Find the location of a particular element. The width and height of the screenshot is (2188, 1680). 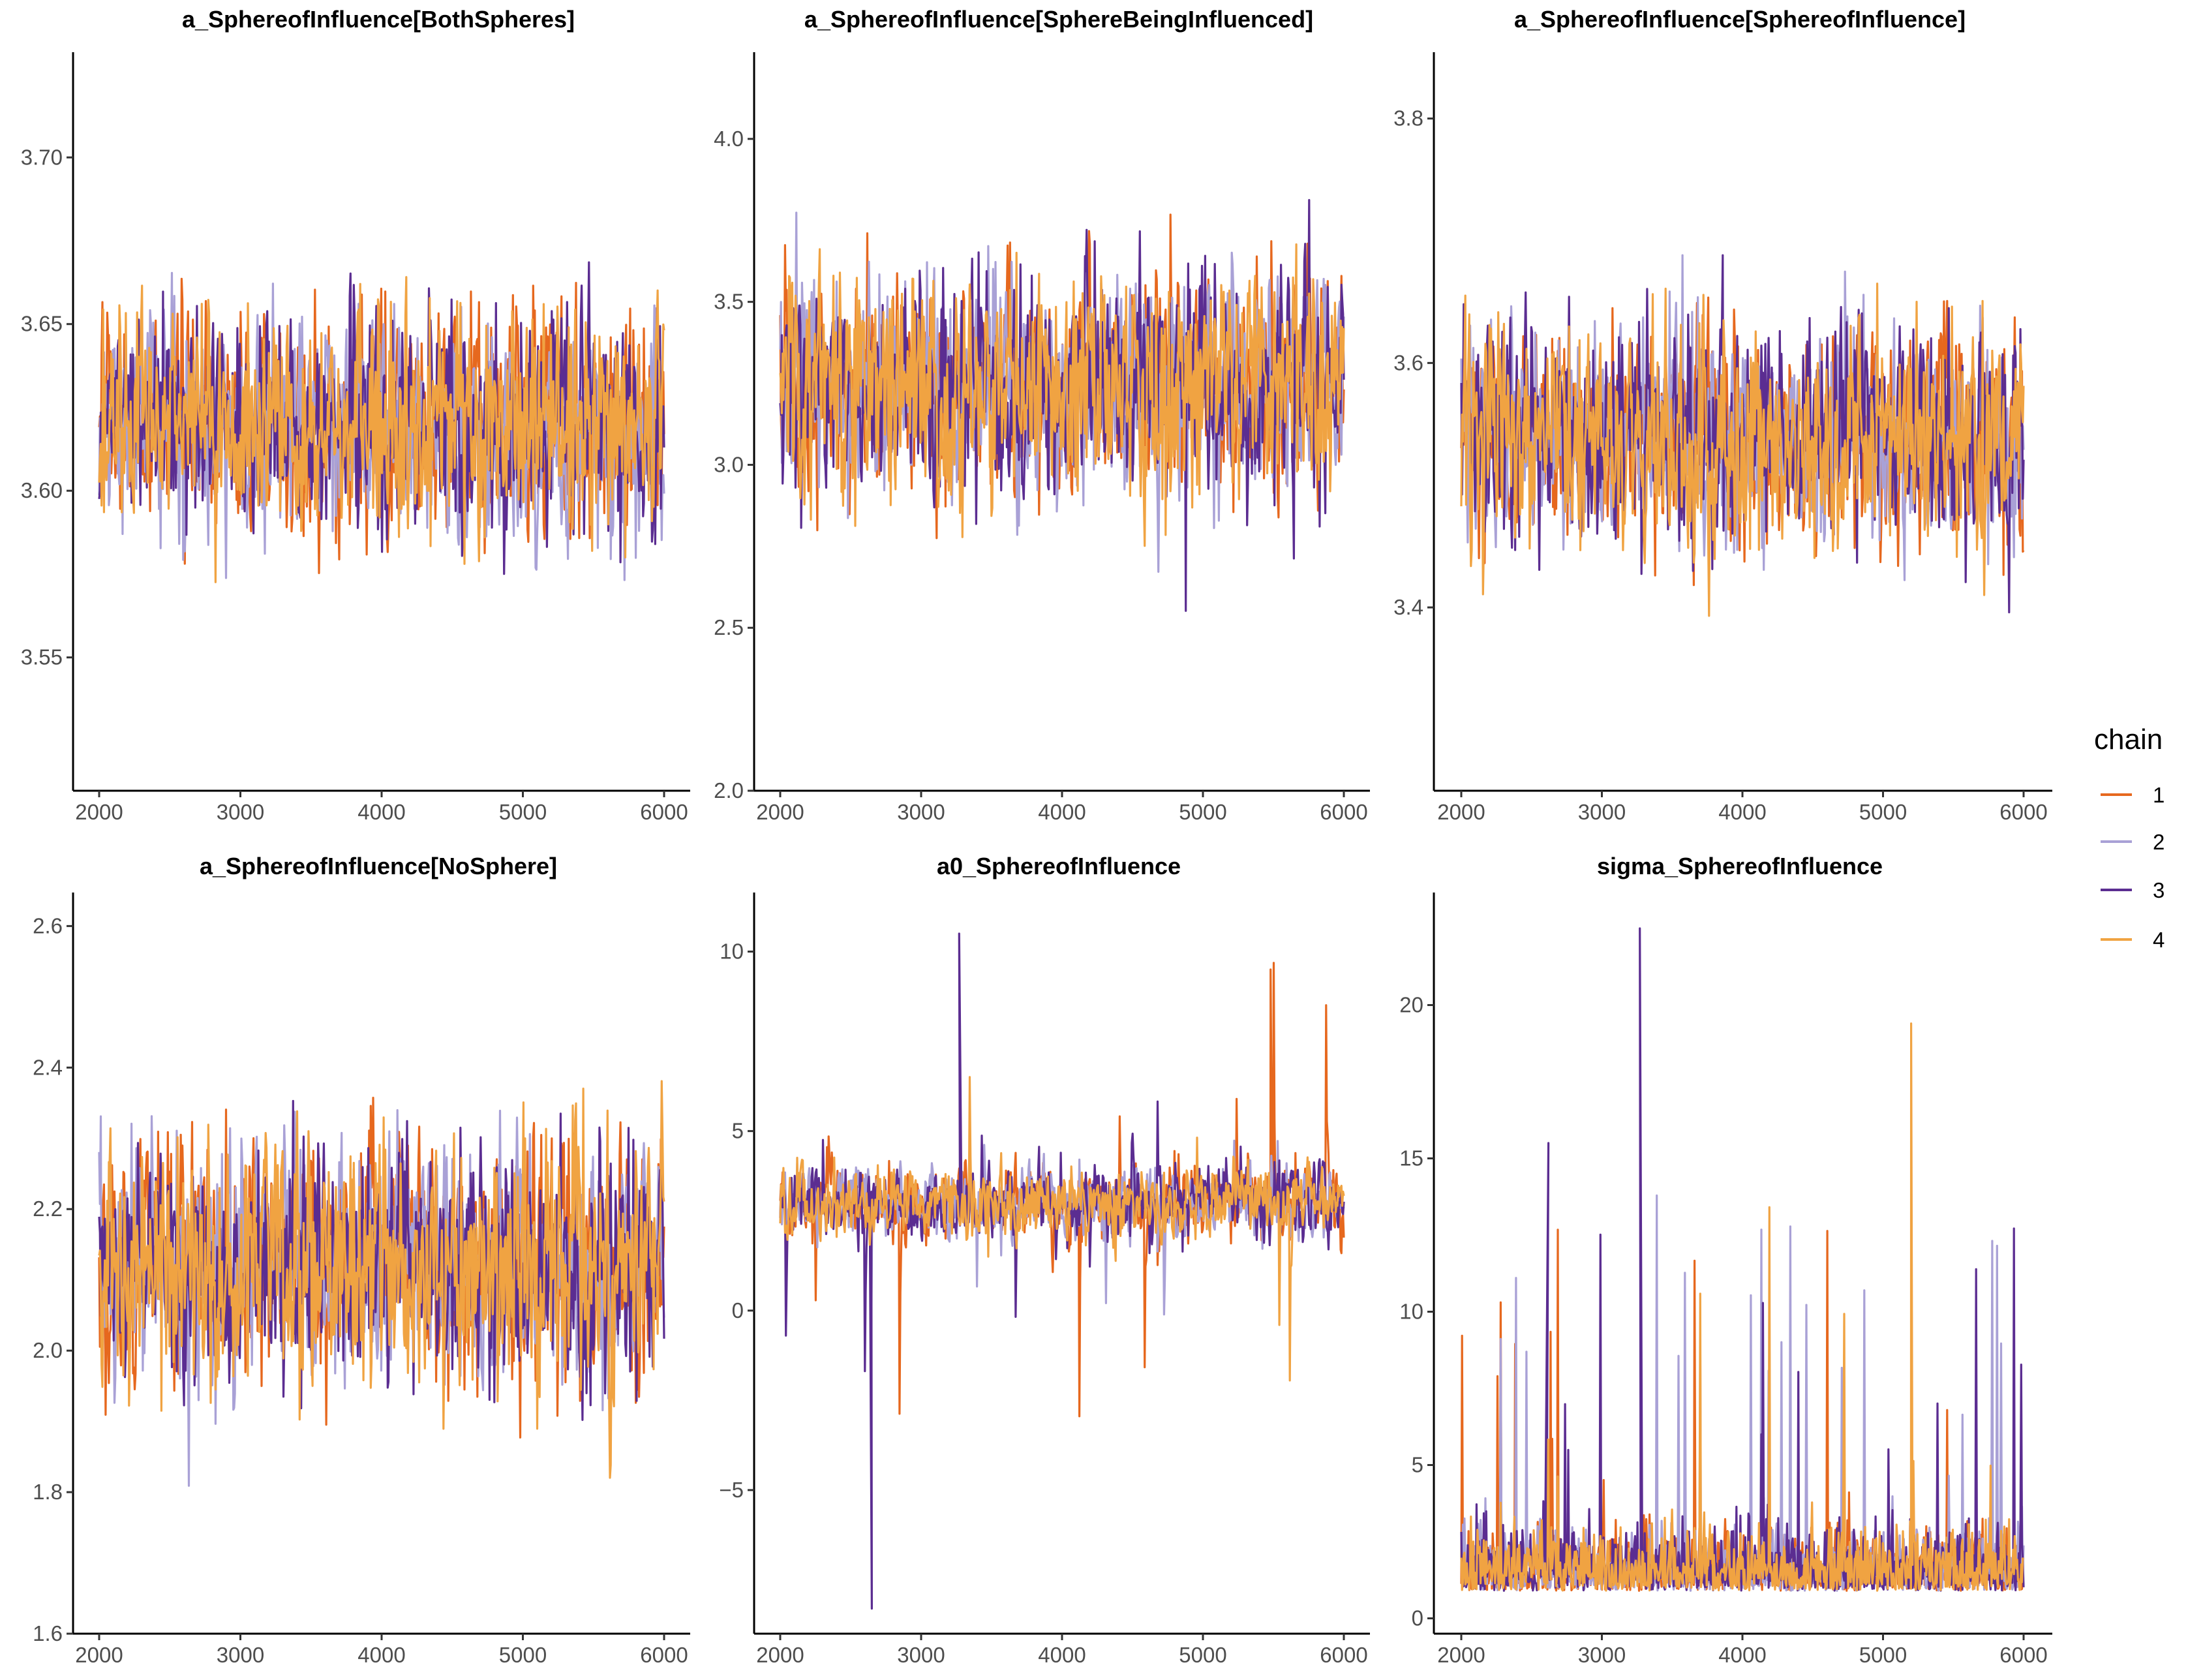

y-tick-label: 15 is located at coordinates (1411, 1158).